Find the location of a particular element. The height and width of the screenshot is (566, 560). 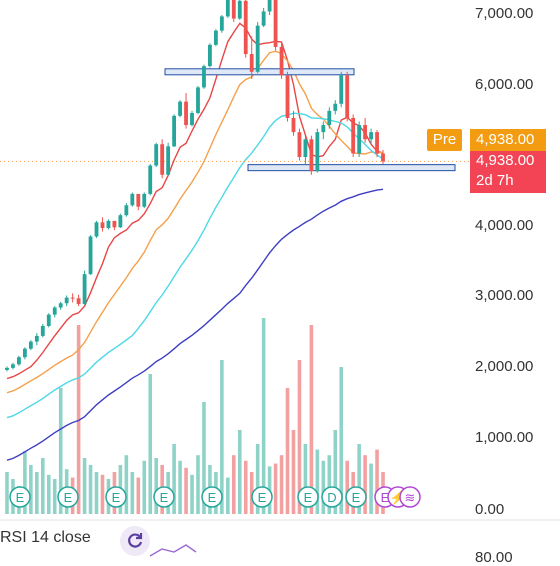

premarket-price: 4,938.00 is located at coordinates (508, 140).